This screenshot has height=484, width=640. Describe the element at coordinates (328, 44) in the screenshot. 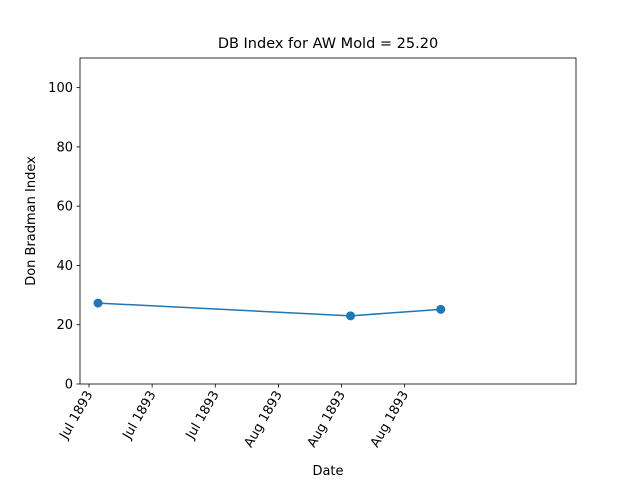

I see `chart-title: DB Index for AW Mold = 25.20` at that location.